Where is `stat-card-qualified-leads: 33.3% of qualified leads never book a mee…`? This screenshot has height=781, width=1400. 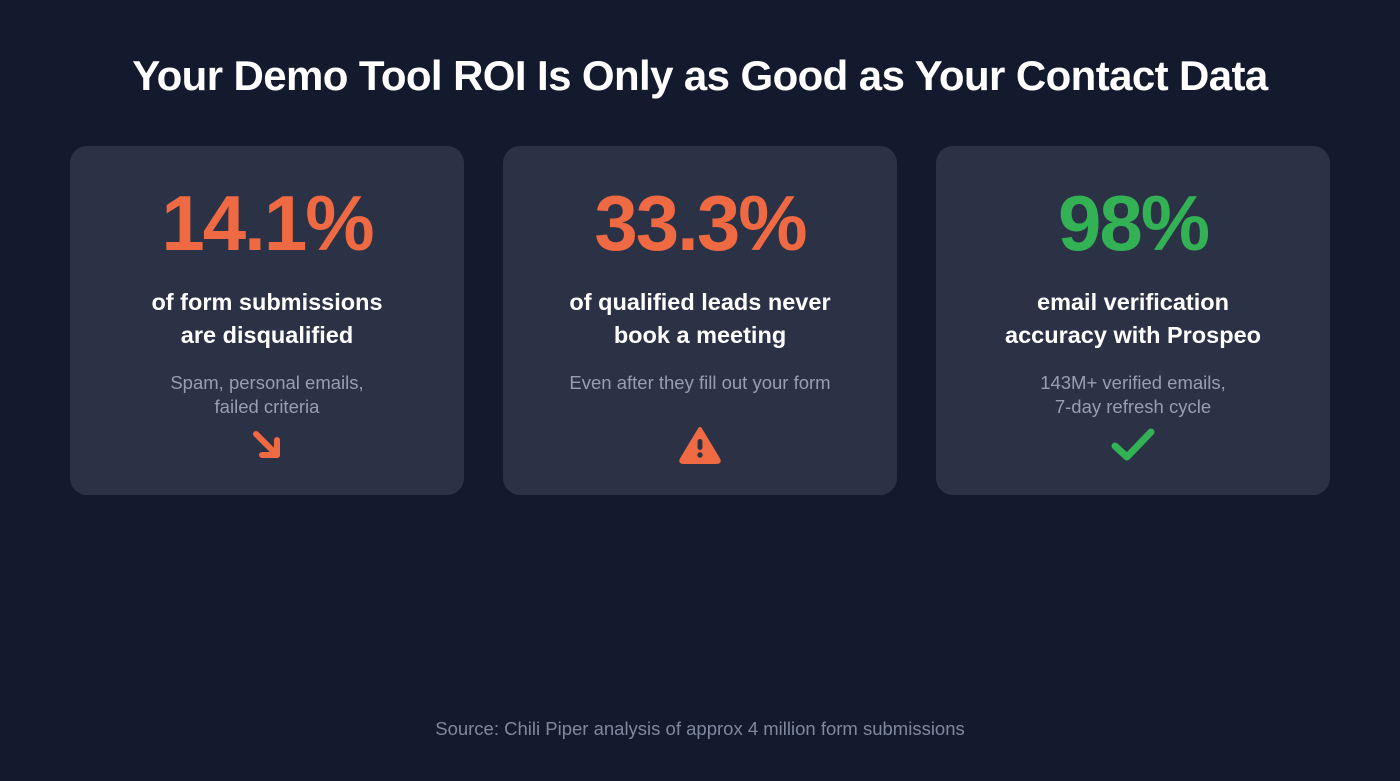
stat-card-qualified-leads: 33.3% of qualified leads never book a mee… is located at coordinates (700, 320).